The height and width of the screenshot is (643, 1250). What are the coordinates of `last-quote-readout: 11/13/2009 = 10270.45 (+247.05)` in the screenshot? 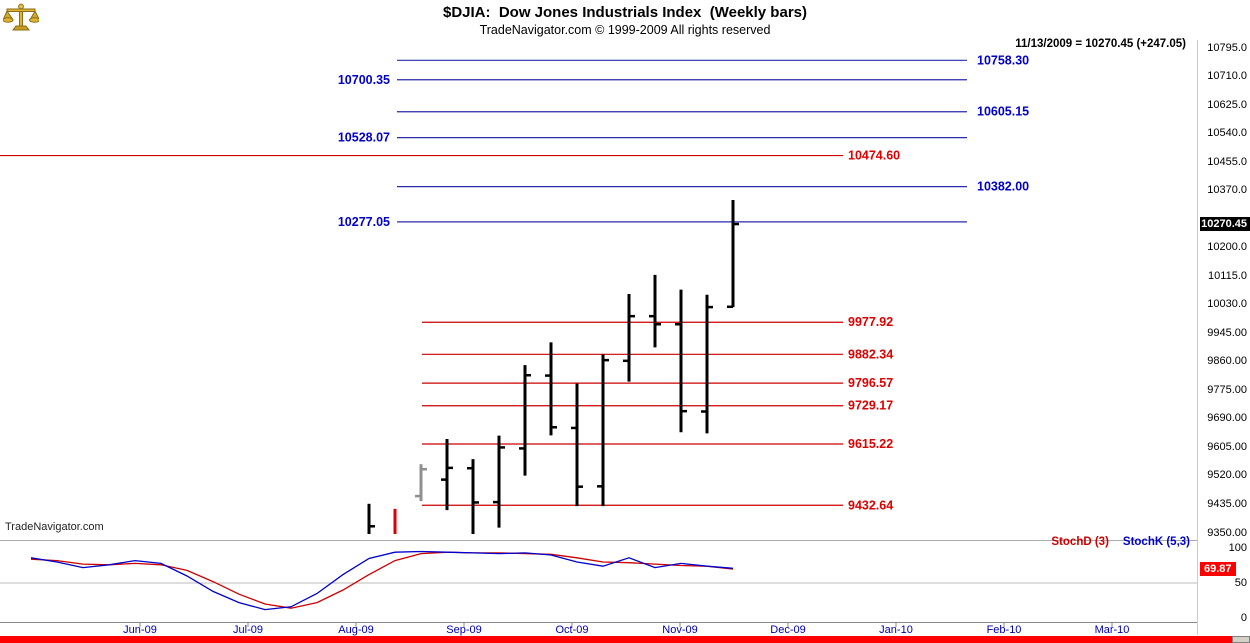 It's located at (1100, 44).